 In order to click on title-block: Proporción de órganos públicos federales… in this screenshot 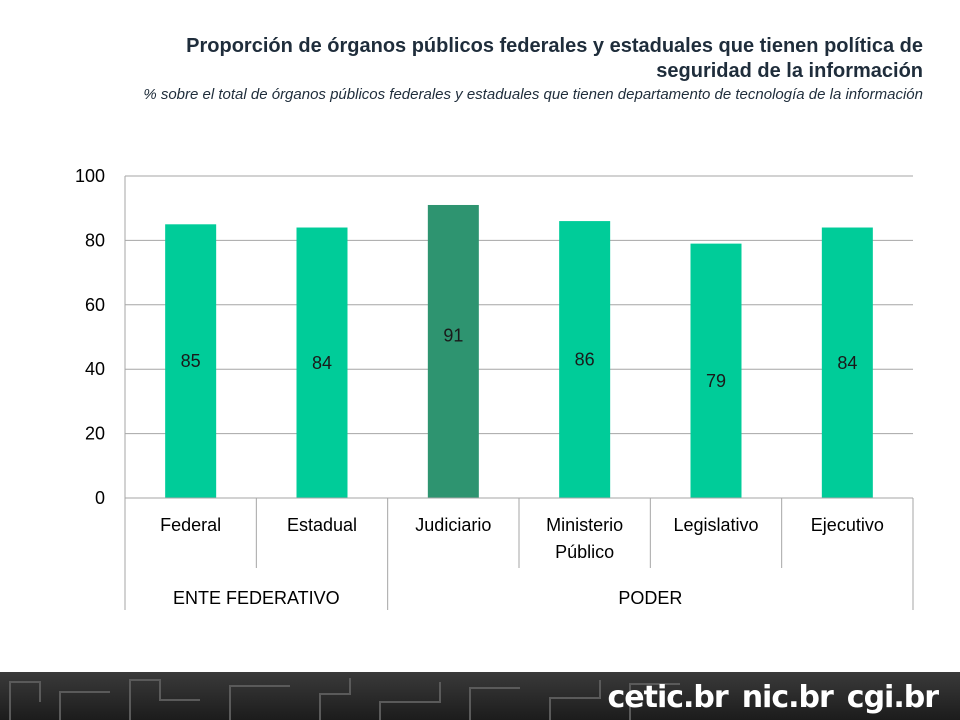, I will do `click(521, 69)`.